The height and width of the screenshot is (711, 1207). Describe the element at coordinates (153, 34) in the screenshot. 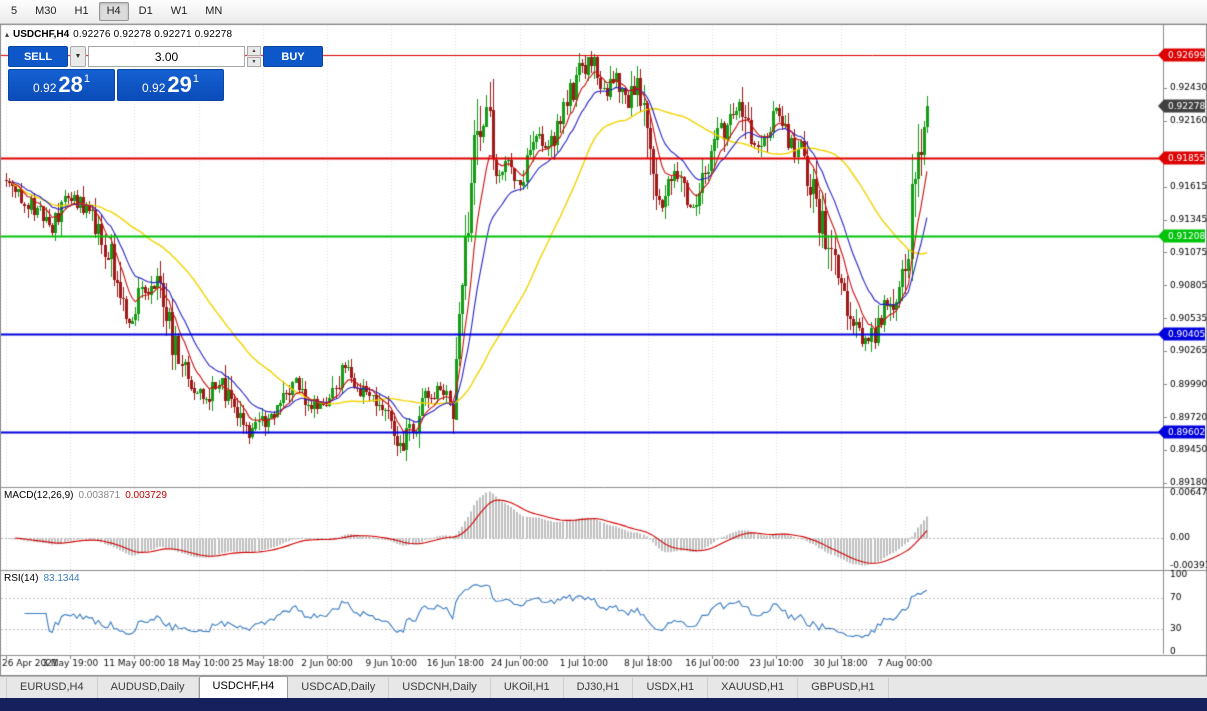

I see `symbol-ohlc-values: 0.92276 0.92278 0.92271 0.92278` at that location.